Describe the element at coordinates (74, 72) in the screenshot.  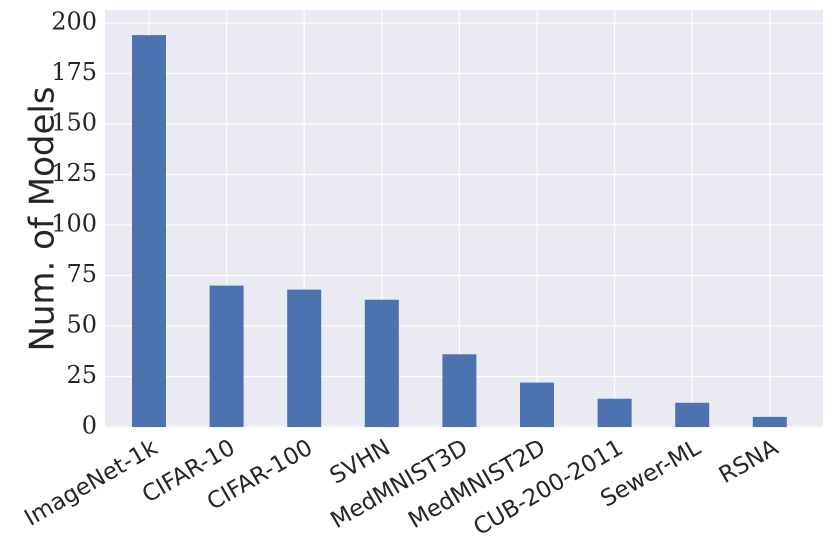
I see `y-tick-label: 175` at that location.